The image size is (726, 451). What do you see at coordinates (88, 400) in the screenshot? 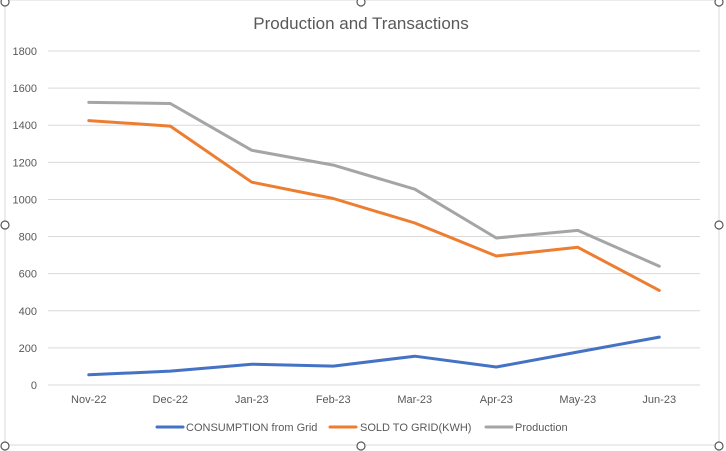
I see `x-tick-label: Nov-22` at bounding box center [88, 400].